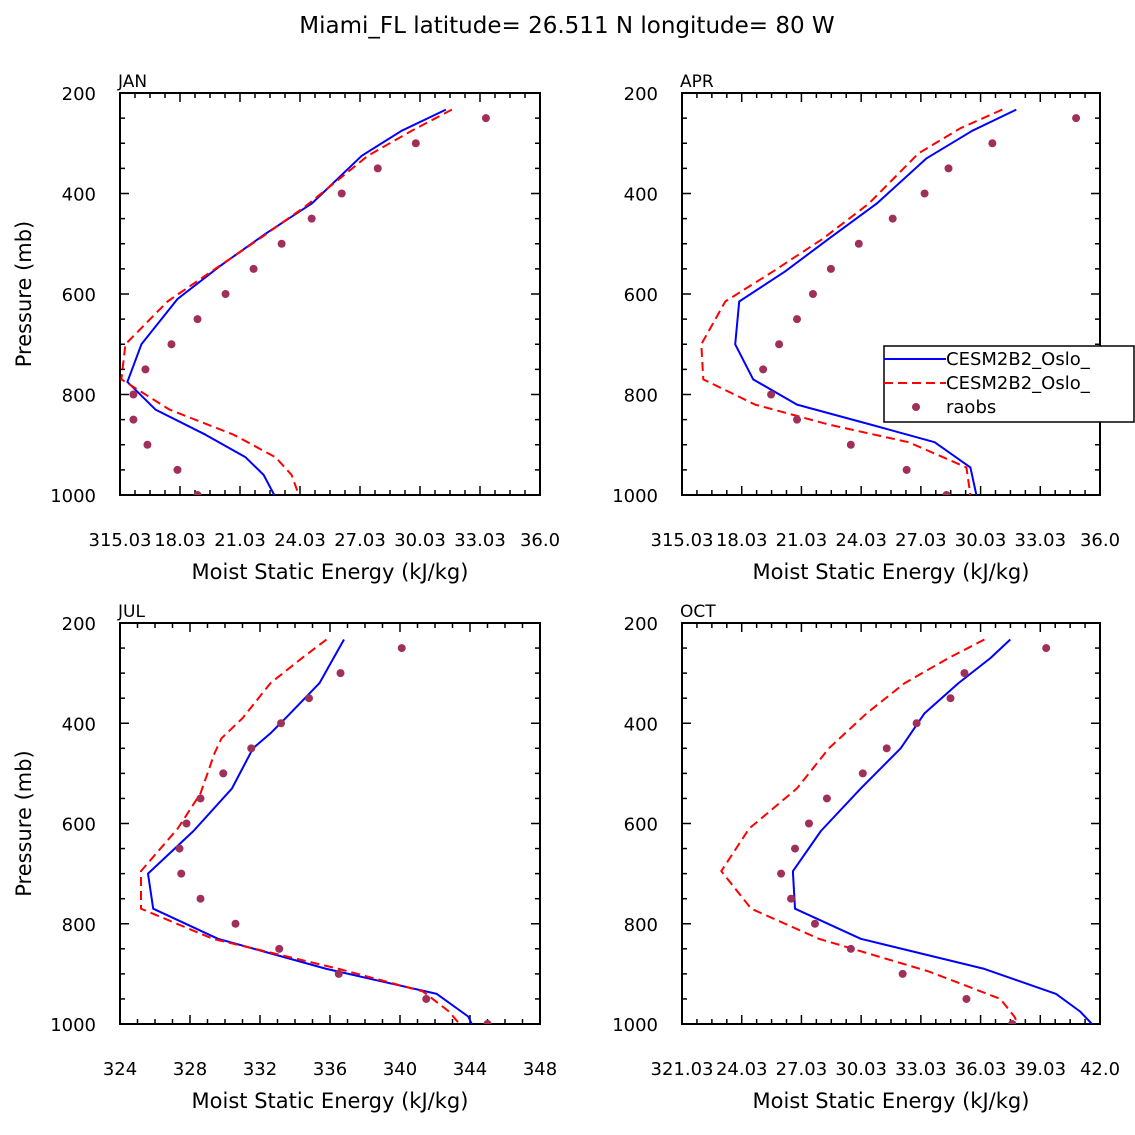 The height and width of the screenshot is (1135, 1135). I want to click on x-tick-label: 332, so click(260, 1069).